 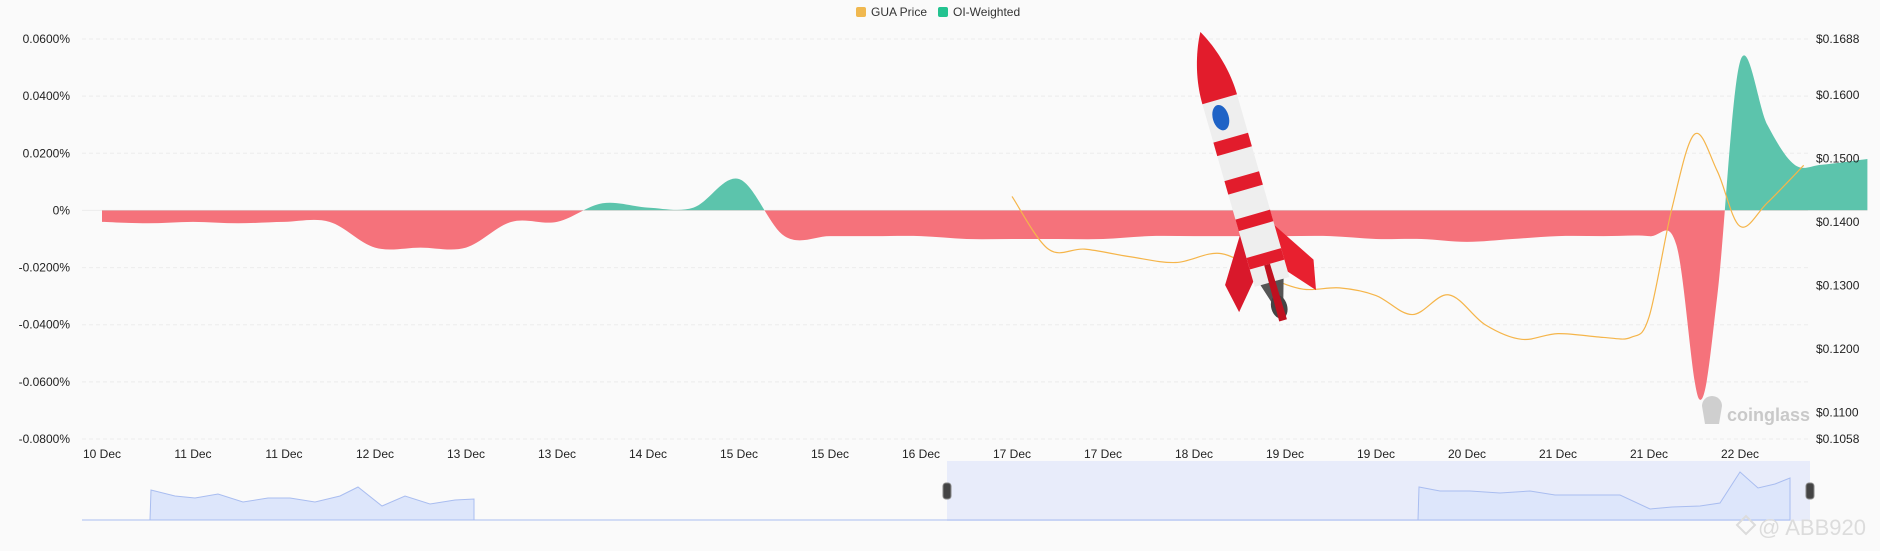 What do you see at coordinates (47, 96) in the screenshot?
I see `y-left-tick-label: 0.0400%` at bounding box center [47, 96].